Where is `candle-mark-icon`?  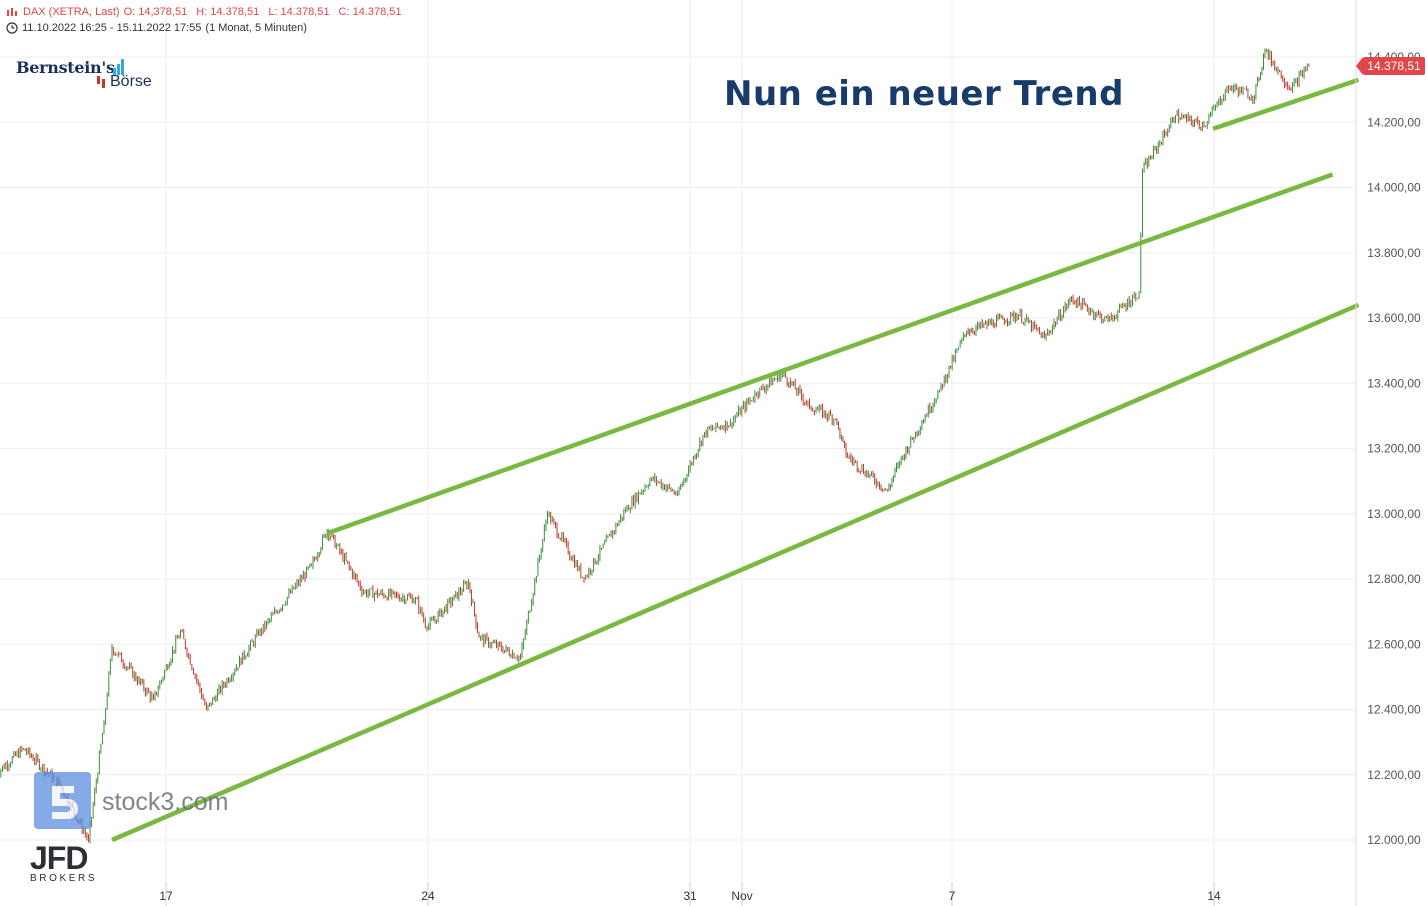
candle-mark-icon is located at coordinates (101, 82).